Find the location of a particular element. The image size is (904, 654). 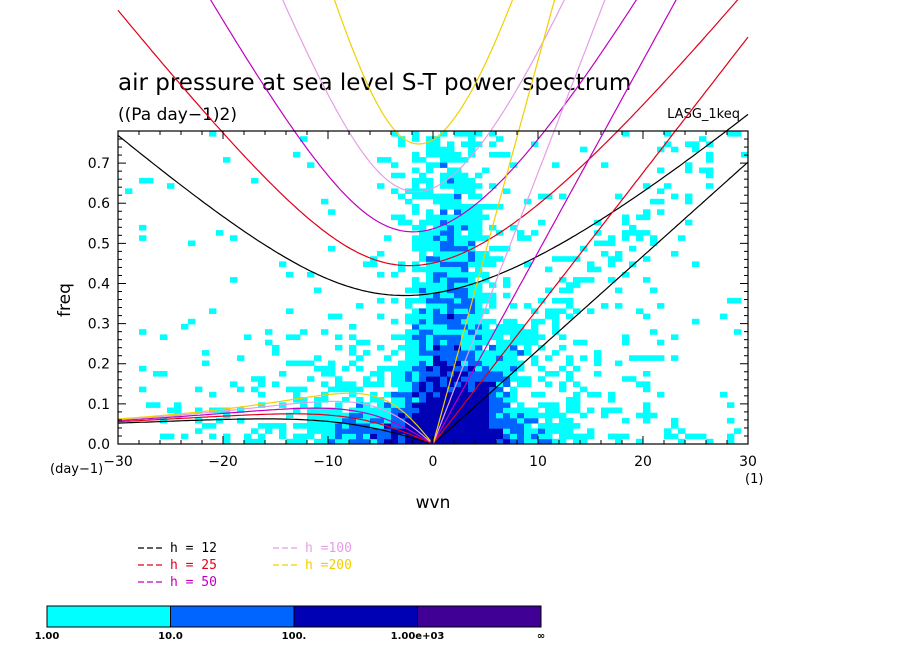

x-unit-label: (1) is located at coordinates (754, 479).